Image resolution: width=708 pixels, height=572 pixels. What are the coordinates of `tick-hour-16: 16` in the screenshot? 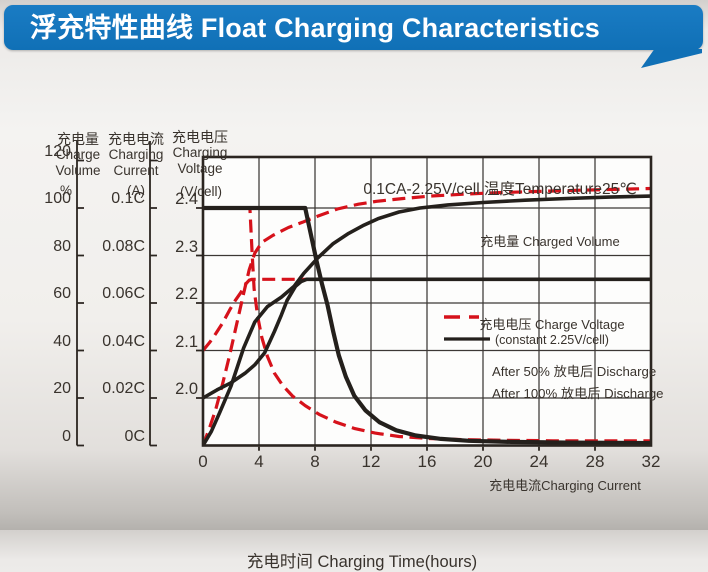 It's located at (427, 461).